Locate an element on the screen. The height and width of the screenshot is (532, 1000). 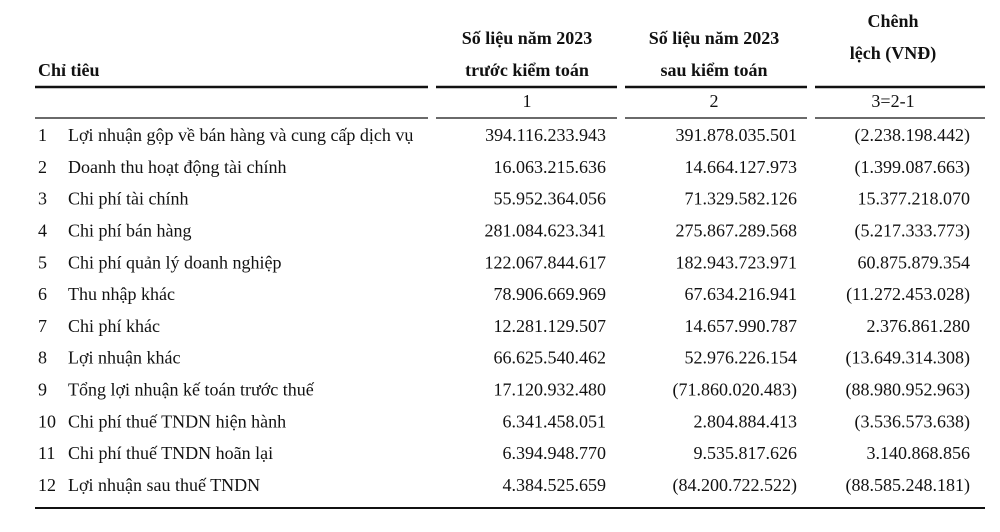
column-header: trước kiểm toán is located at coordinates (527, 70).